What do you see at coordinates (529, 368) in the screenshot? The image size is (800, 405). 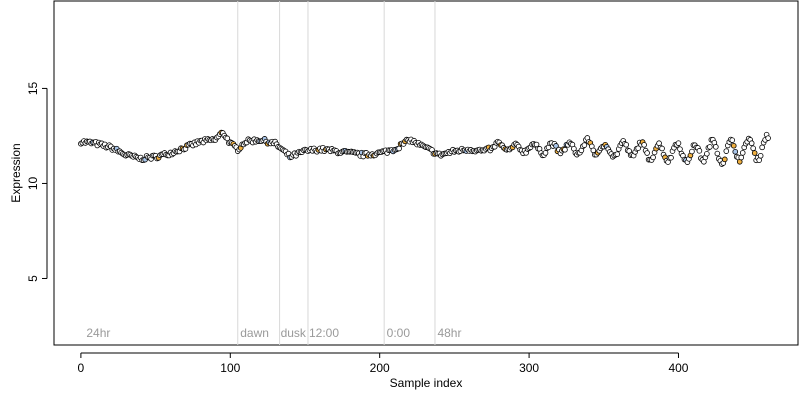 I see `x-tick-label: 300` at bounding box center [529, 368].